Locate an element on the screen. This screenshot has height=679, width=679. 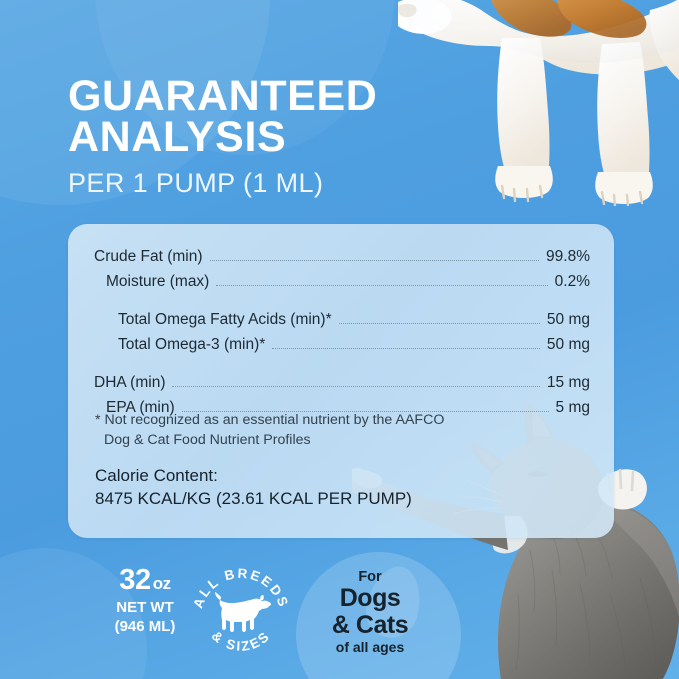
table-row: EPA (min) 5 mg is located at coordinates (342, 411).